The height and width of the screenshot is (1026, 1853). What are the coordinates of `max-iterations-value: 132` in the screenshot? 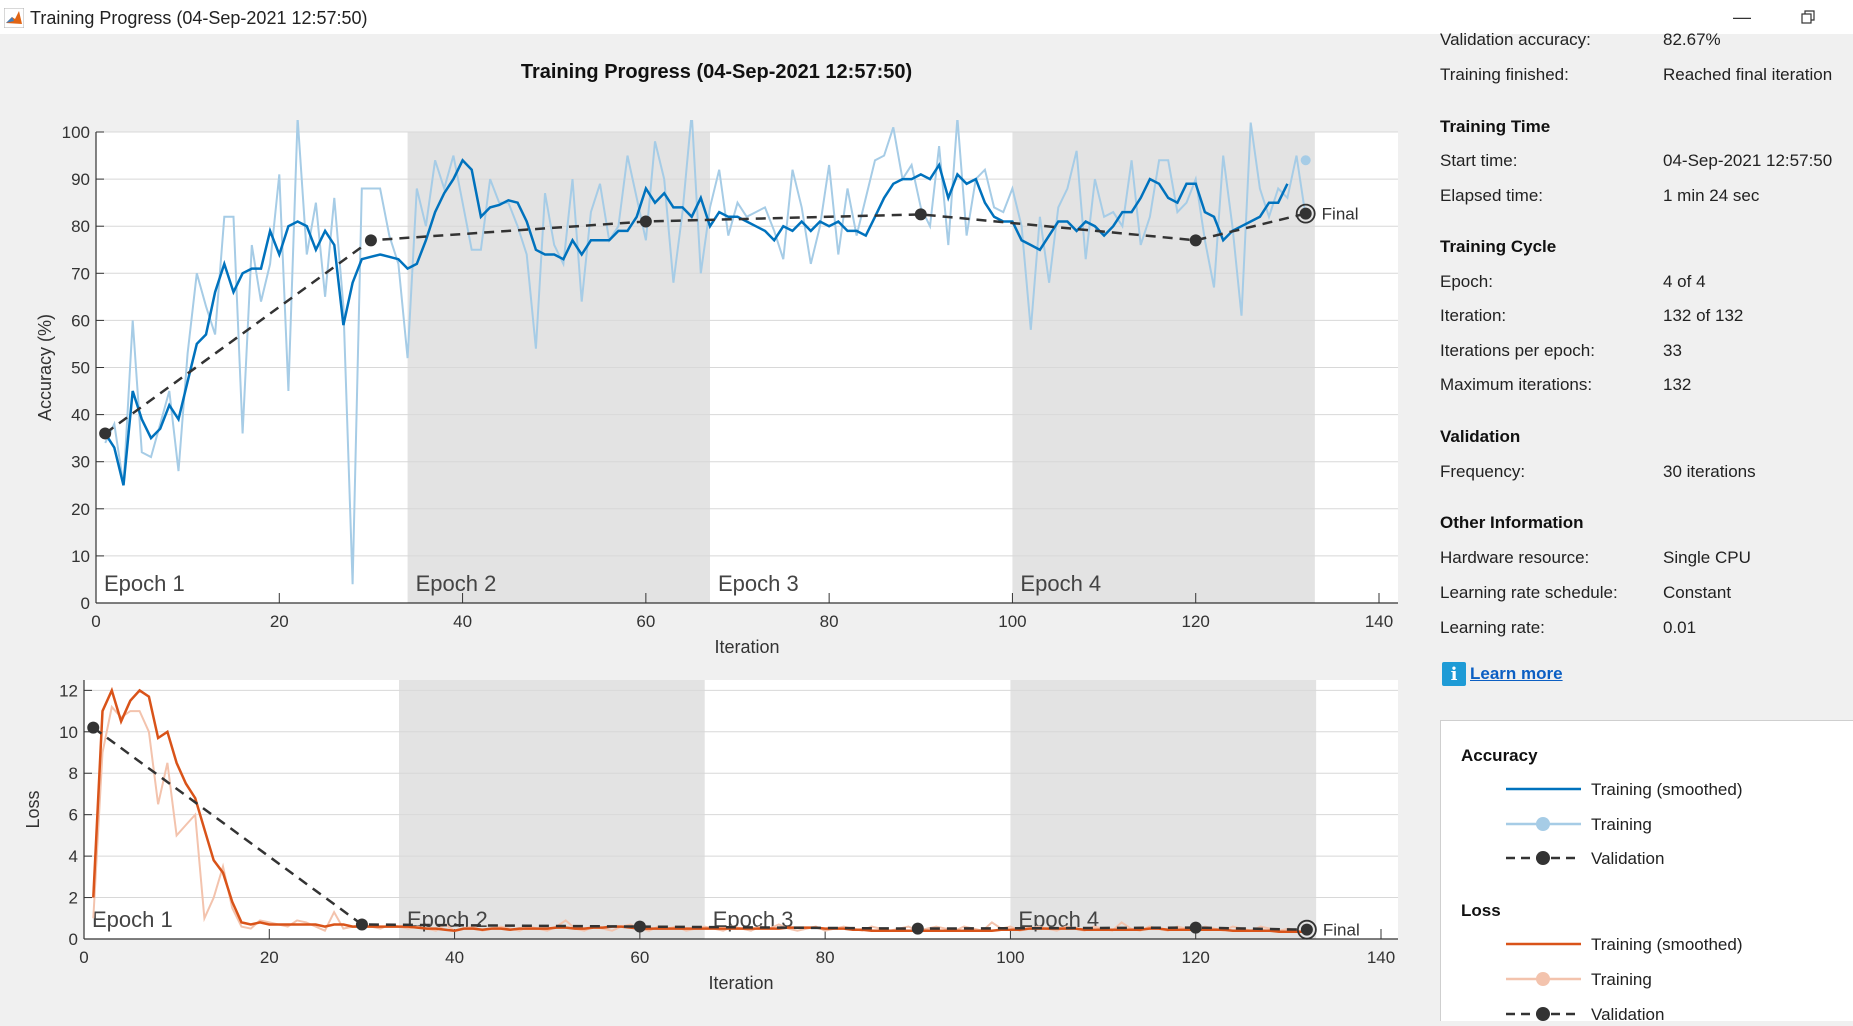 It's located at (1677, 384).